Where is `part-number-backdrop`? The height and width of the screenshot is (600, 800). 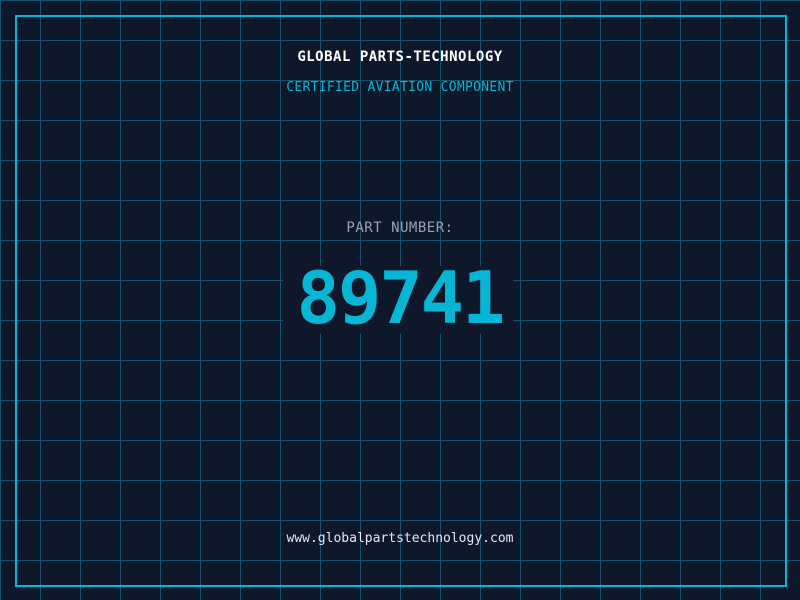 part-number-backdrop is located at coordinates (398, 300).